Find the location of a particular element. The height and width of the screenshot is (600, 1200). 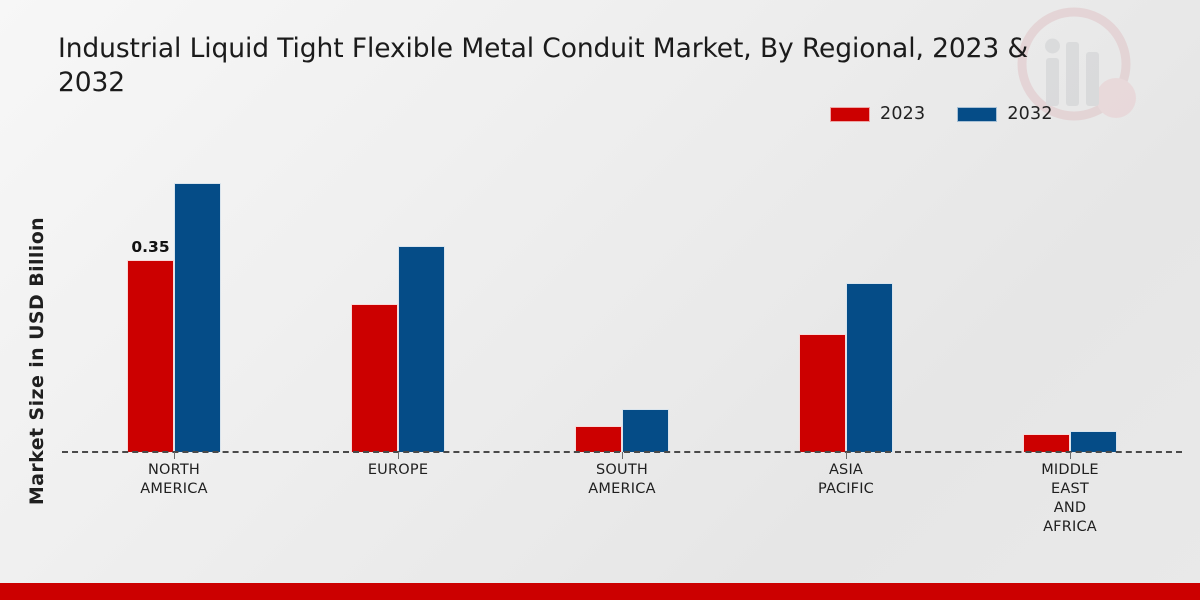

x-axis-category-label: EUROPE is located at coordinates (398, 470).